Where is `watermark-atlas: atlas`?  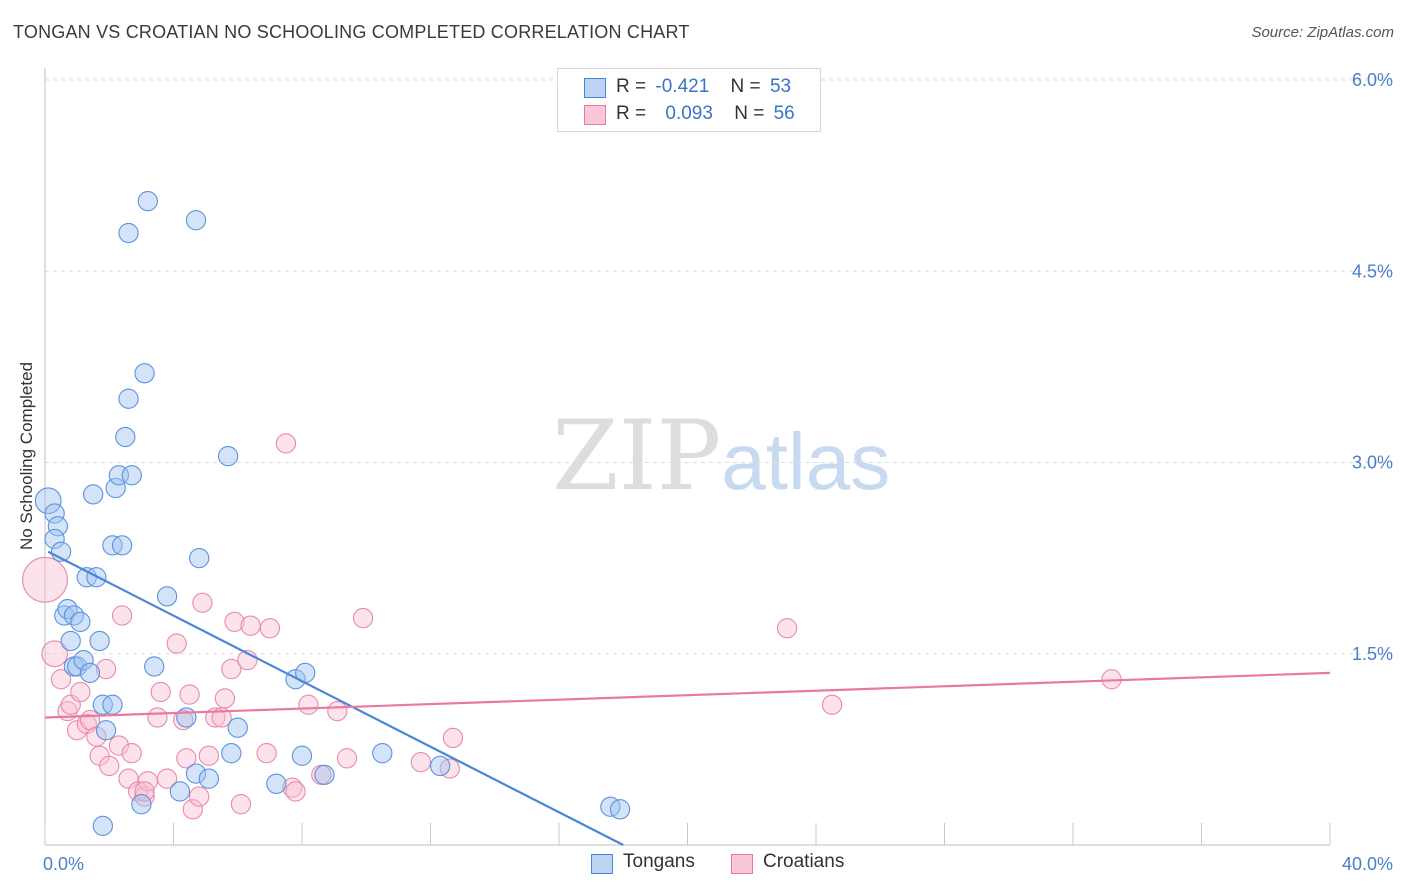
watermark-atlas: atlas is located at coordinates (806, 461).